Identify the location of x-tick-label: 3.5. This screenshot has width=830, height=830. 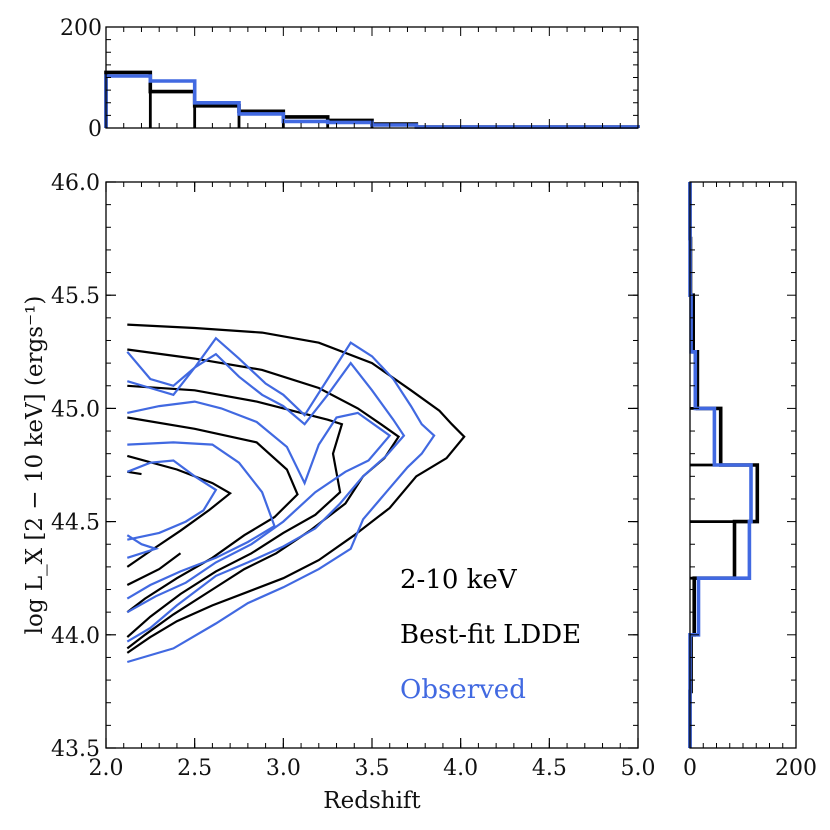
(372, 768).